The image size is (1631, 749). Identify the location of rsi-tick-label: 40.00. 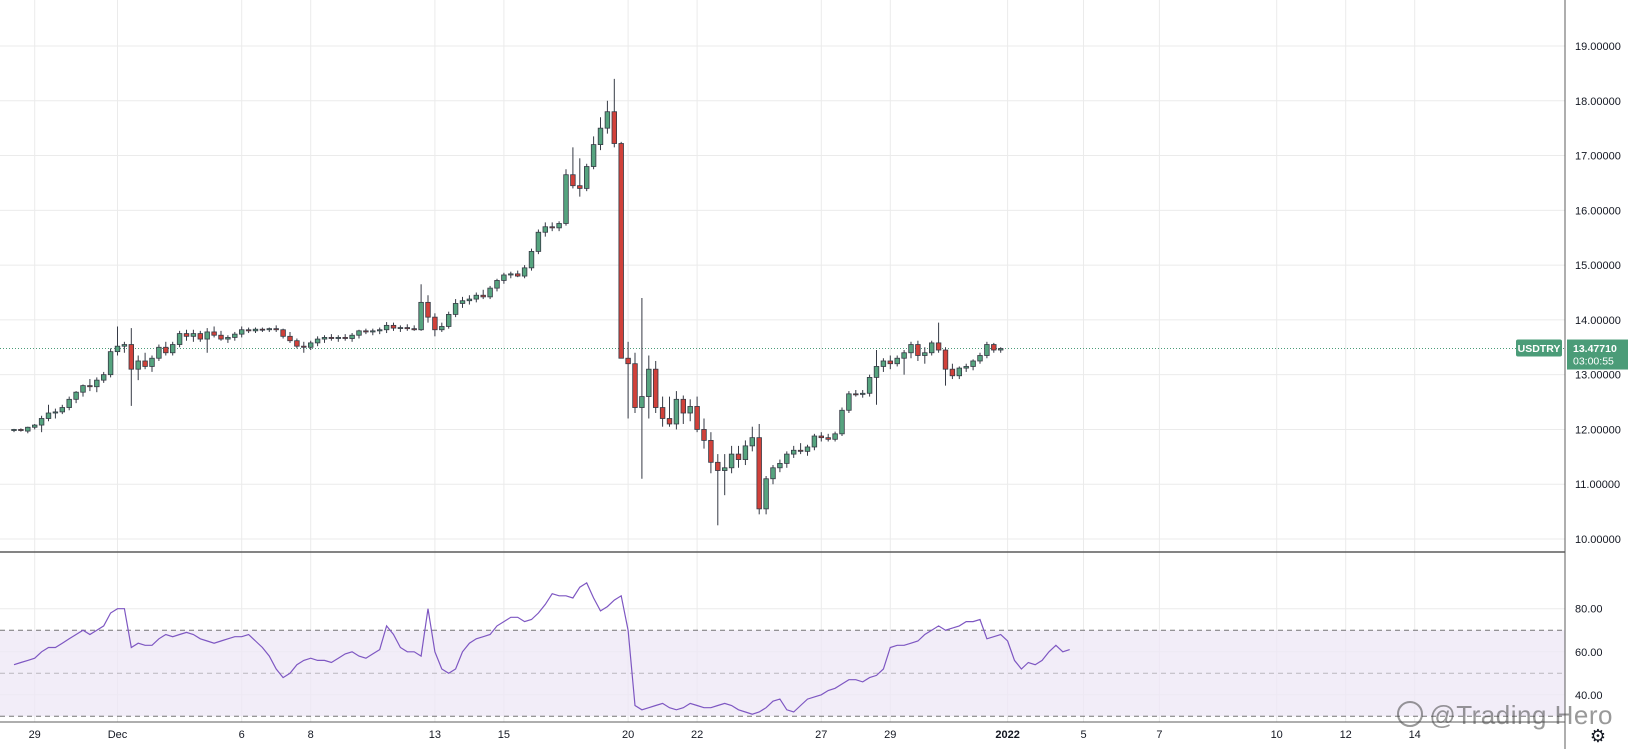
(1589, 696).